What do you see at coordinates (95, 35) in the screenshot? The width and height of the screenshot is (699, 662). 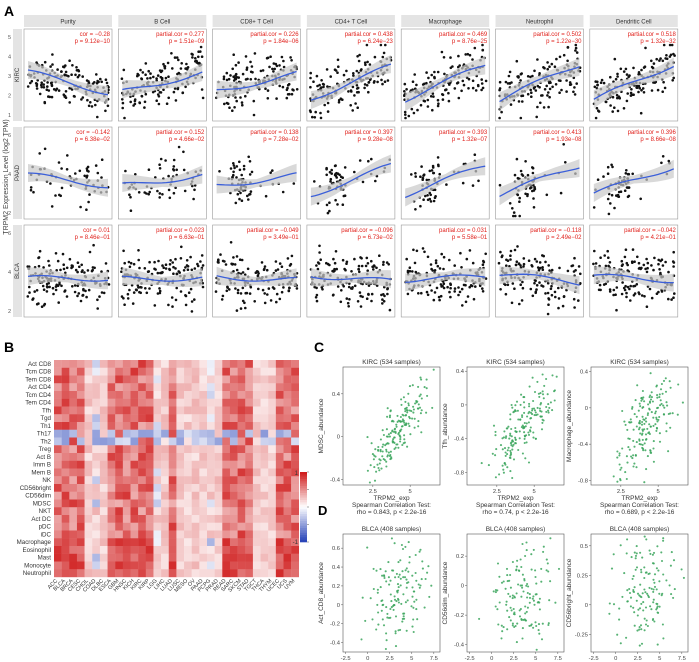 I see `correlation-label: cor = −0.28` at bounding box center [95, 35].